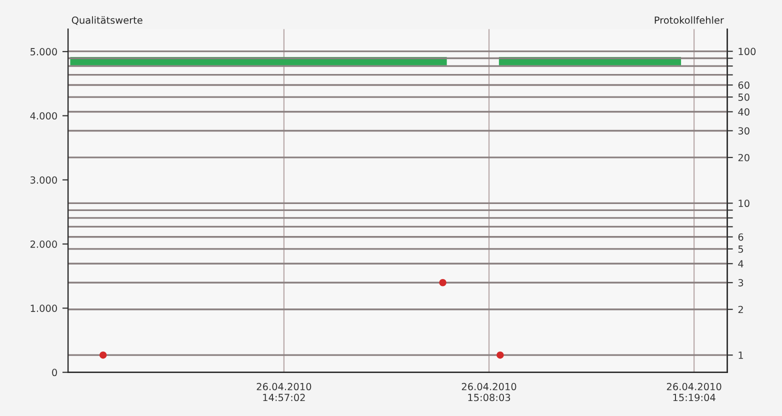  Describe the element at coordinates (43, 244) in the screenshot. I see `y-tick-label: 2.000` at that location.